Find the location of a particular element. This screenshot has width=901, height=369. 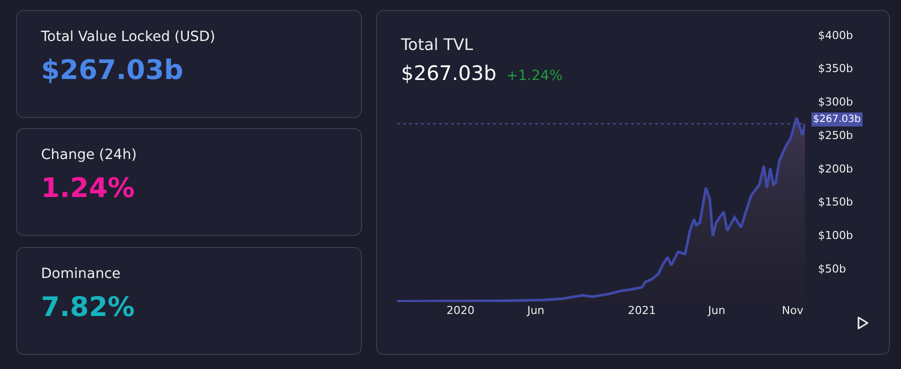

x-tick-label: 2020 is located at coordinates (460, 310).